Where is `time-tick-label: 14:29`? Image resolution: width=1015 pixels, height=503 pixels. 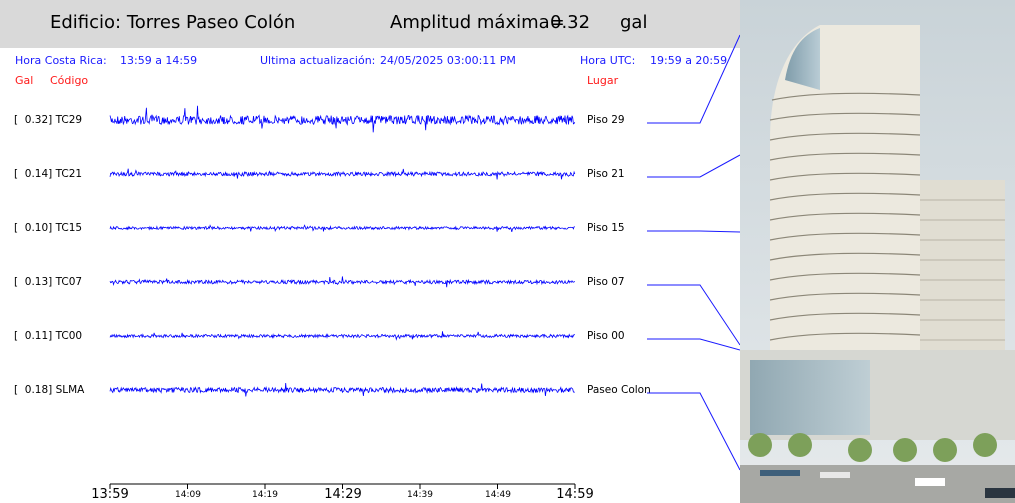 time-tick-label: 14:29 is located at coordinates (343, 494).